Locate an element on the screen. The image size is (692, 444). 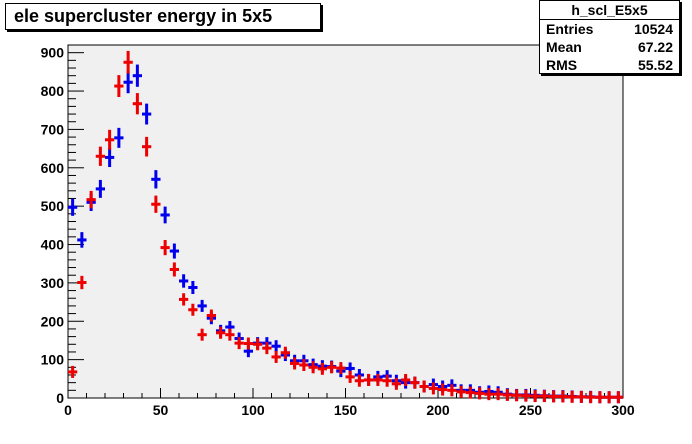
chart-title: ele supercluster energy in 5x5 is located at coordinates (163, 16).